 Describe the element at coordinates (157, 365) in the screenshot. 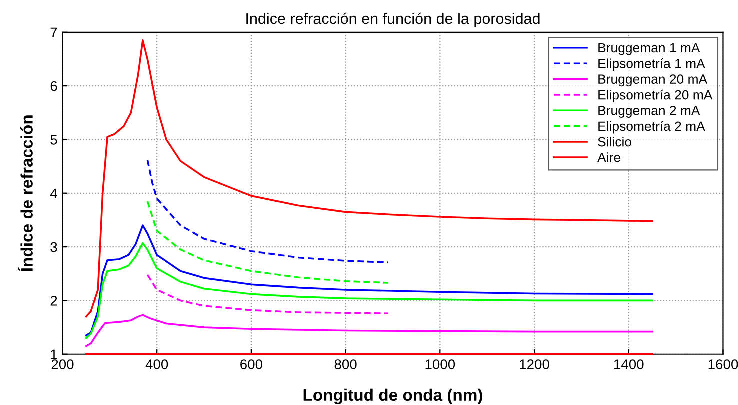

I see `x-tick-label: 400` at that location.